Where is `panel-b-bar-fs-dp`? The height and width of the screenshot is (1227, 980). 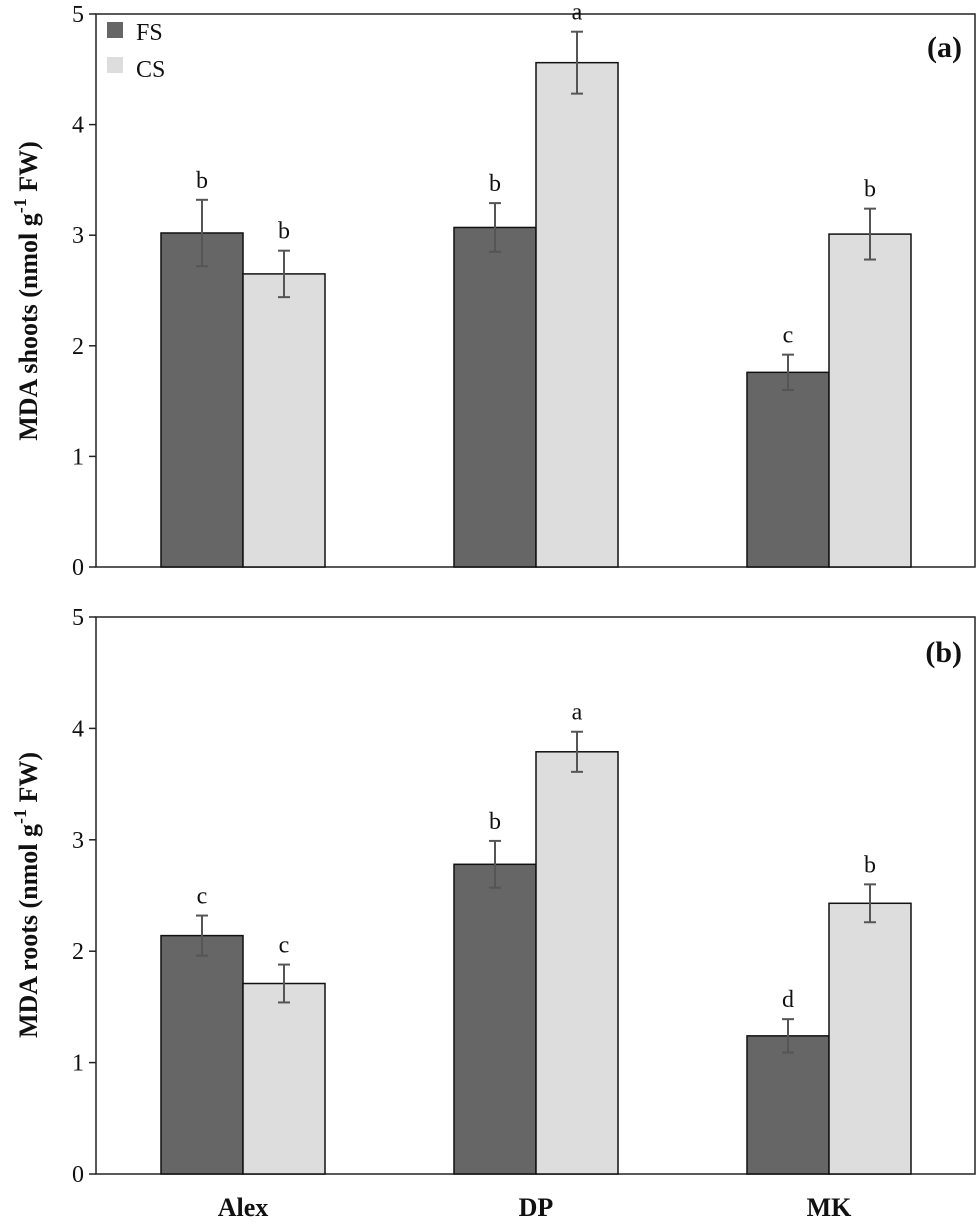
panel-b-bar-fs-dp is located at coordinates (495, 1019).